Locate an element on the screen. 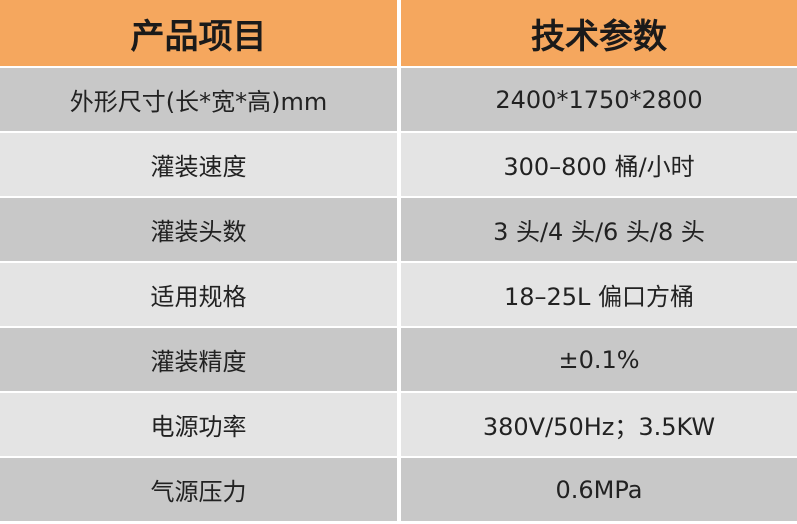 This screenshot has width=797, height=524. item-cell: 气源压力 is located at coordinates (198, 489).